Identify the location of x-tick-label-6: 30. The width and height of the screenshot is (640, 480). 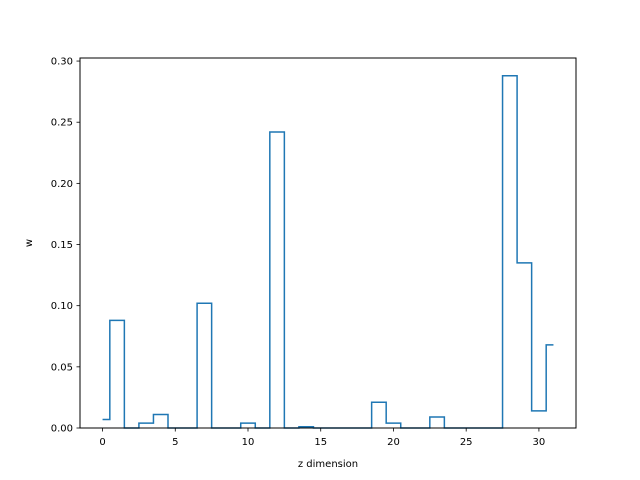
(539, 442).